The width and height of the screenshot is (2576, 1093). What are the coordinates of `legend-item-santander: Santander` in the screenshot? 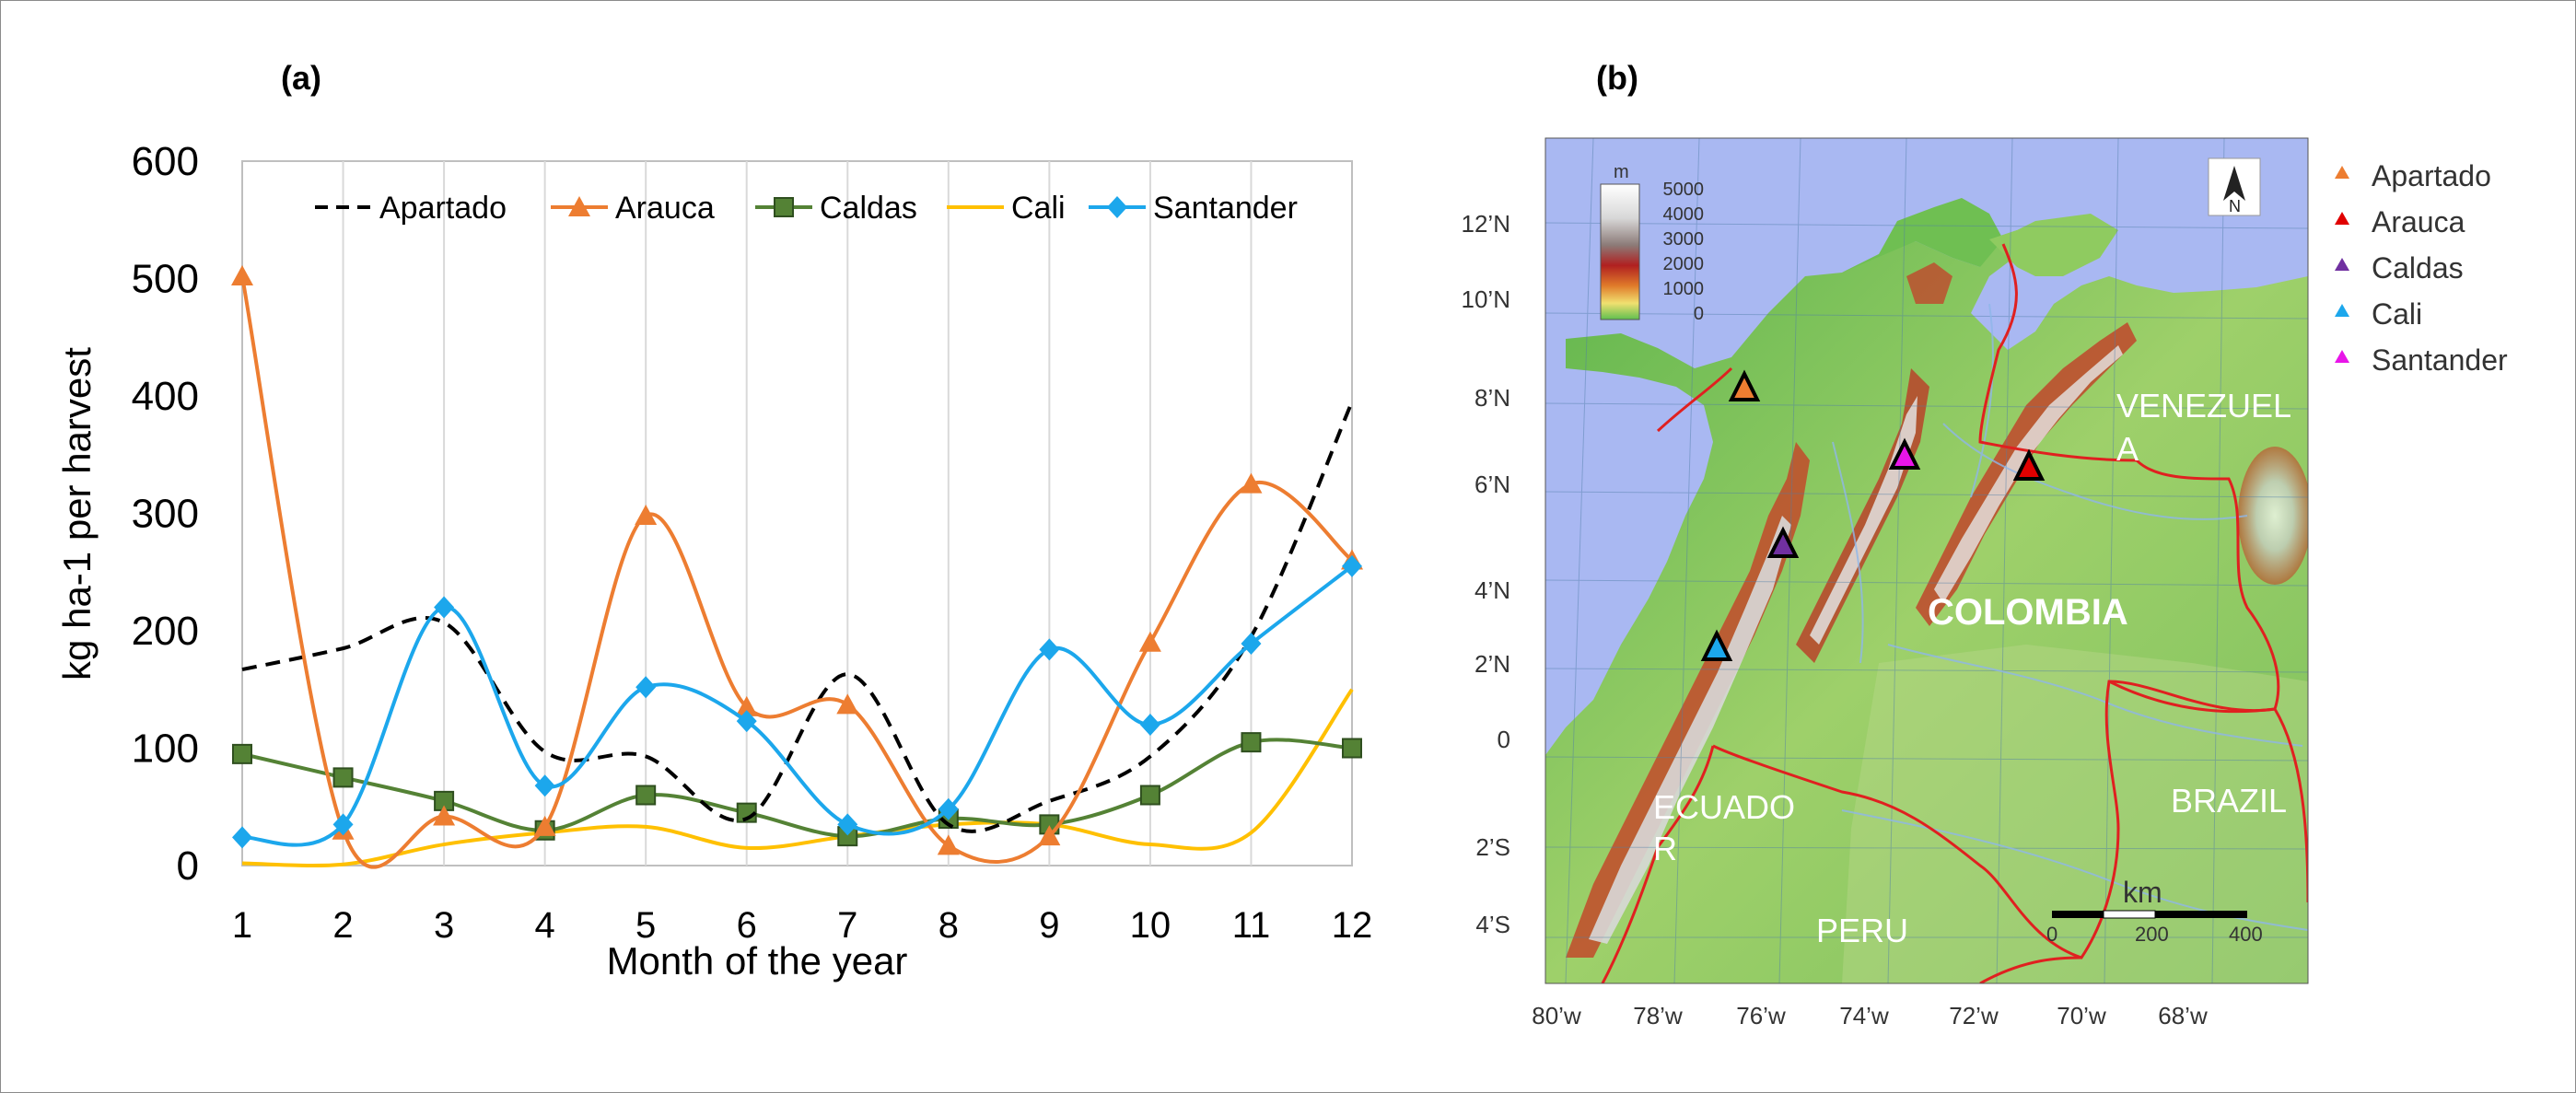 It's located at (1193, 208).